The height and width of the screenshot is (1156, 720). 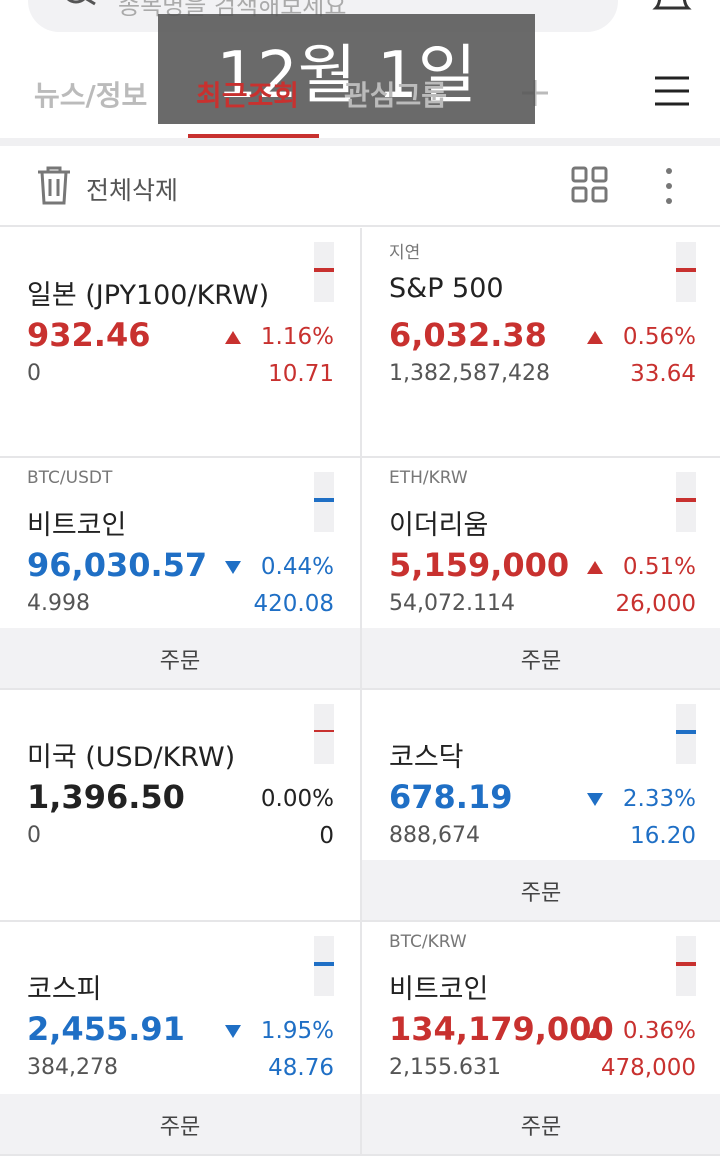 I want to click on card-price: 932.46, so click(x=89, y=335).